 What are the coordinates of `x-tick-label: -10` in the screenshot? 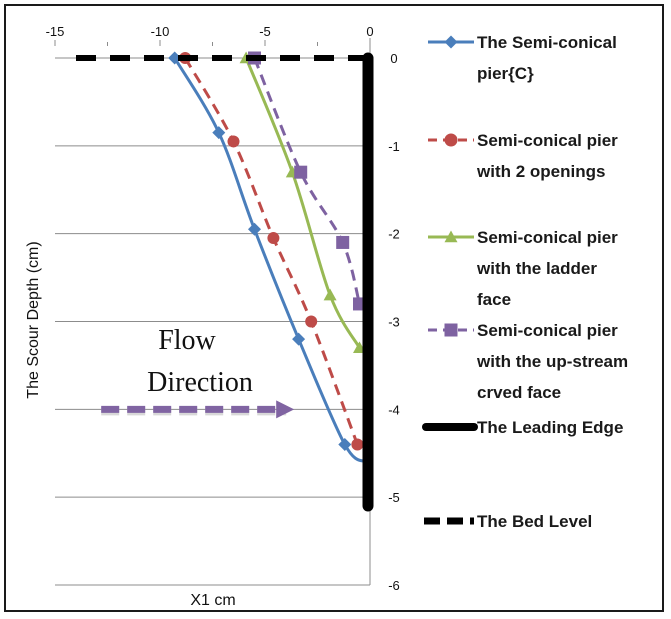 It's located at (160, 31).